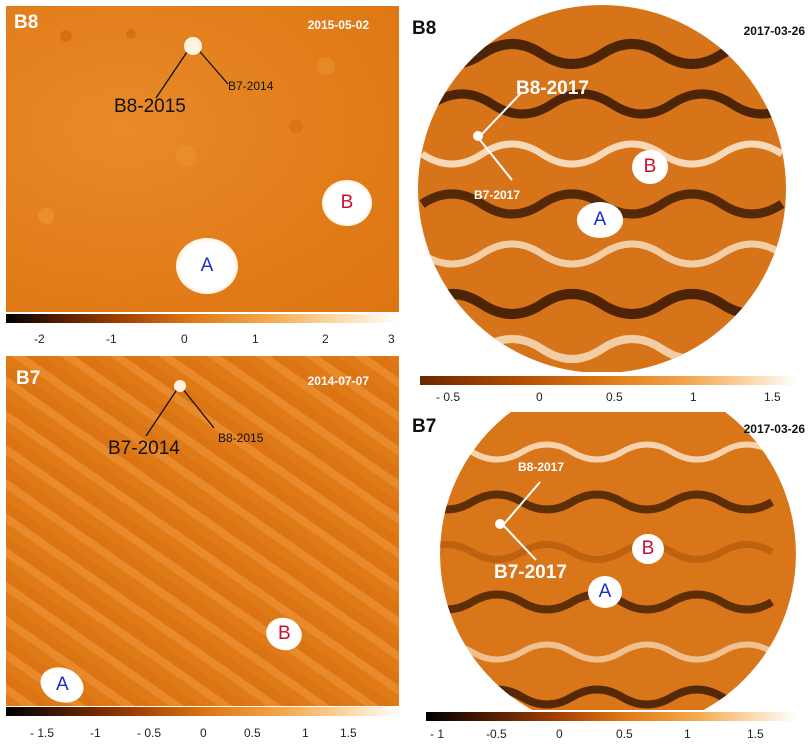  What do you see at coordinates (186, 126) in the screenshot?
I see `noise-texture` at bounding box center [186, 126].